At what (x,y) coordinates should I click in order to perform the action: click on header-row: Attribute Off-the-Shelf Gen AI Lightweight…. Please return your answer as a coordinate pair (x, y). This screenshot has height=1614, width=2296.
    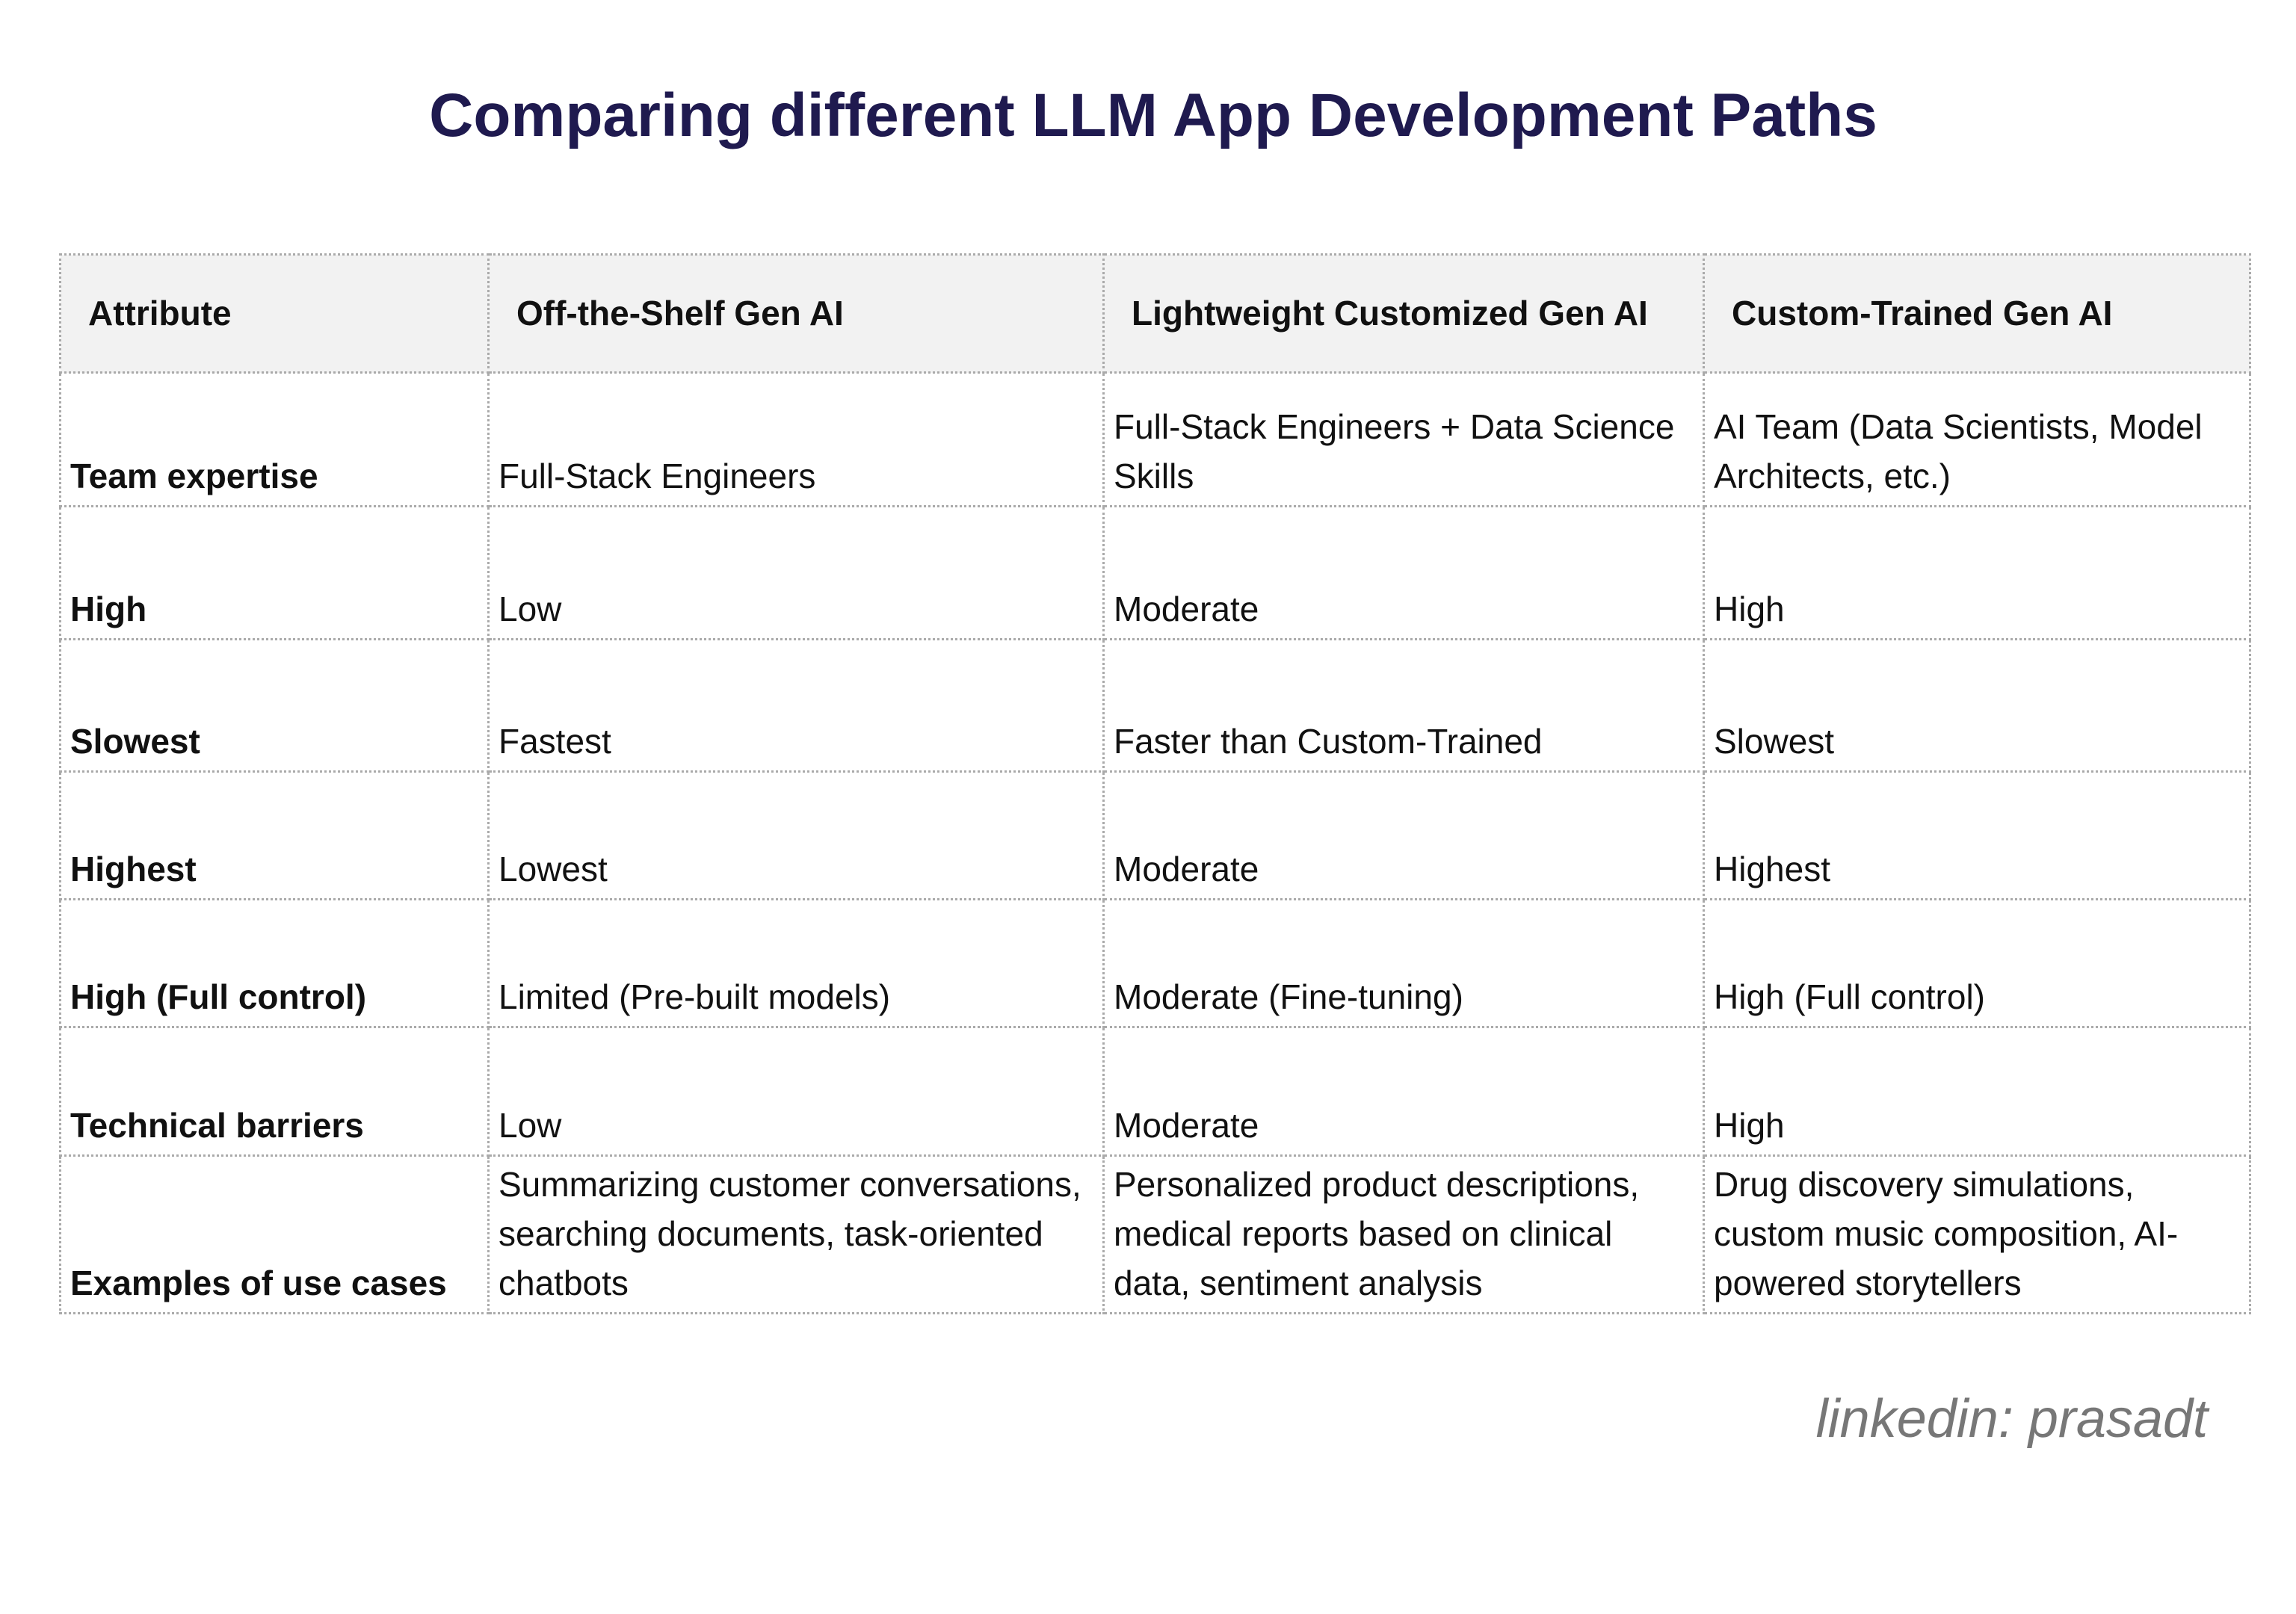
    Looking at the image, I should click on (1155, 314).